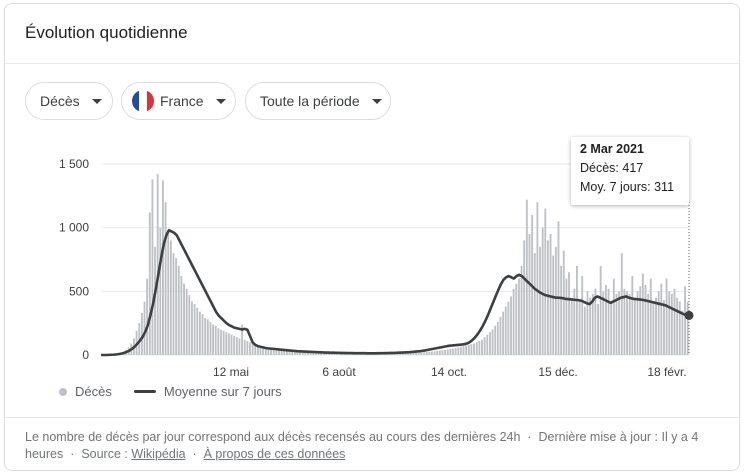 The width and height of the screenshot is (744, 474). Describe the element at coordinates (74, 164) in the screenshot. I see `y-tick-label: 1 500` at that location.